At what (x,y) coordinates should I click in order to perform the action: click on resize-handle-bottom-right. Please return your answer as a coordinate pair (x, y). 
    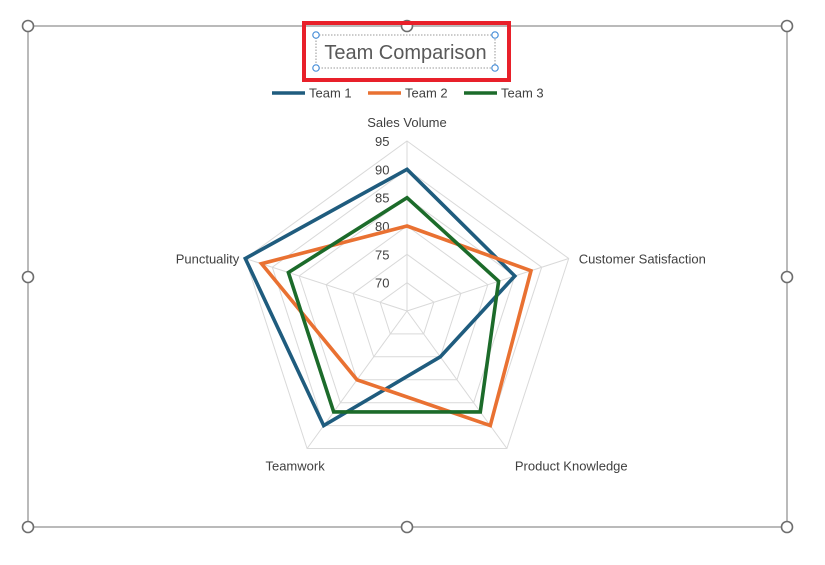
    Looking at the image, I should click on (787, 527).